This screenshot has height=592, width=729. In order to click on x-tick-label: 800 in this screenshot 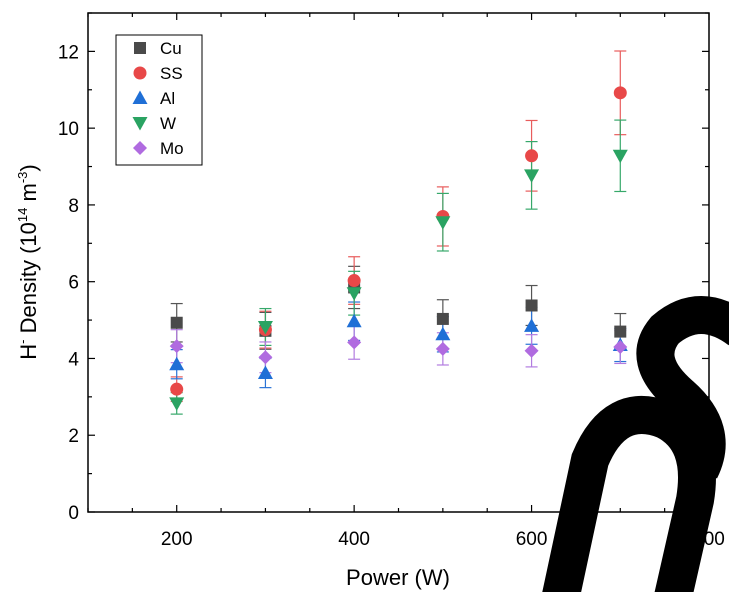, I will do `click(709, 539)`.